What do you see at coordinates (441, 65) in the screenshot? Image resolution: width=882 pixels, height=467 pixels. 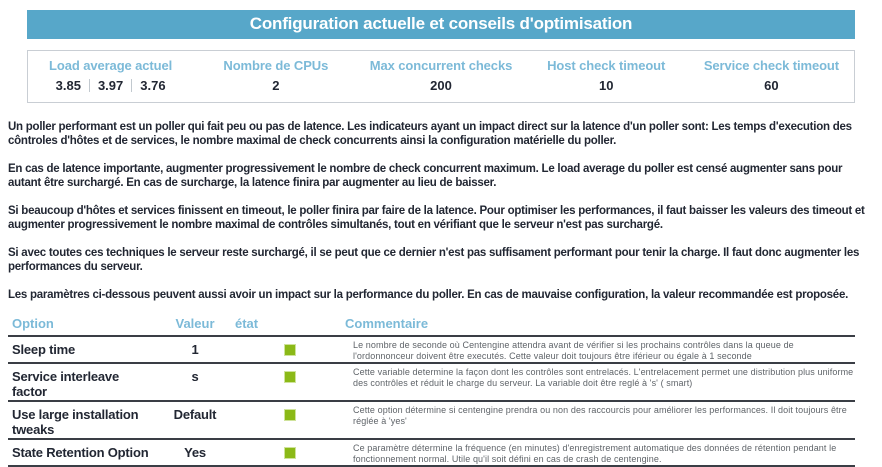 I see `stat-max-concurrent-checks-label: Max concurrent checks` at bounding box center [441, 65].